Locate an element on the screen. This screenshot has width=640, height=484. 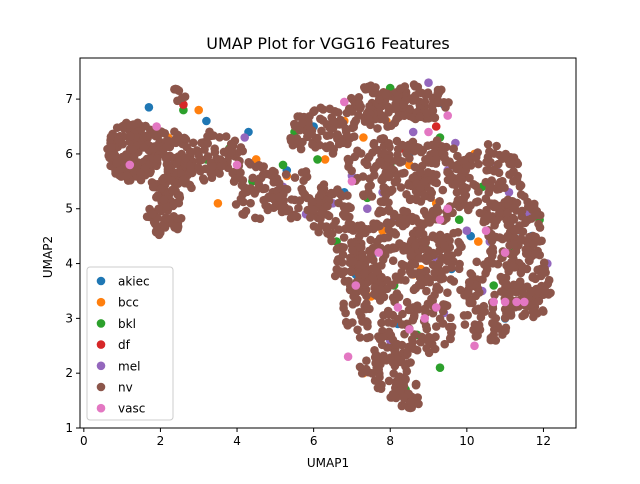
legend-box is located at coordinates (130, 343).